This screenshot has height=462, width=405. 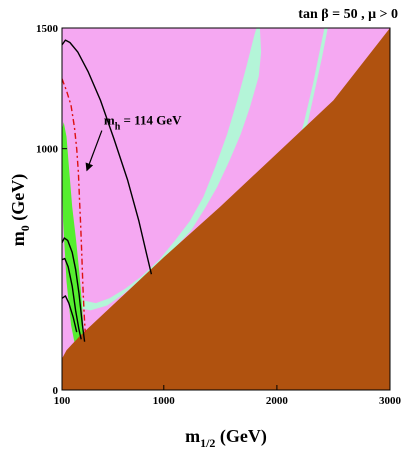 I want to click on x-tick-label: 2000, so click(x=277, y=401).